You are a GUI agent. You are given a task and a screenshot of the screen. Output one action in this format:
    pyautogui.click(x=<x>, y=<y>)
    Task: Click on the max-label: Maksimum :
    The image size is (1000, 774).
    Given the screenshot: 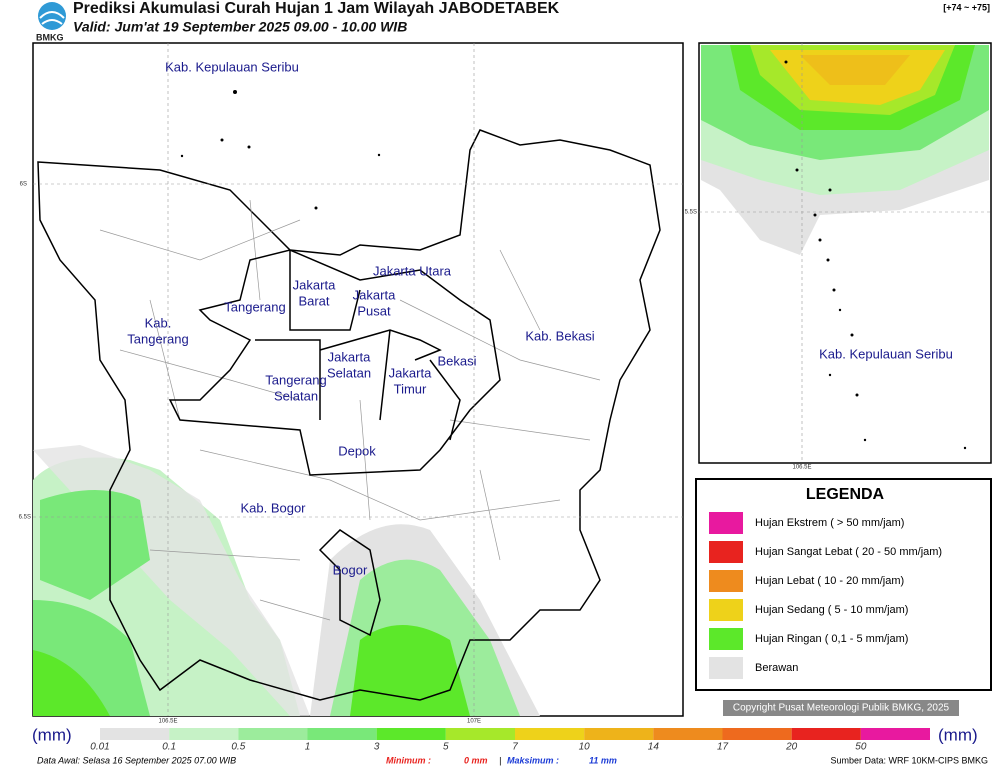 What is the action you would take?
    pyautogui.click(x=533, y=760)
    